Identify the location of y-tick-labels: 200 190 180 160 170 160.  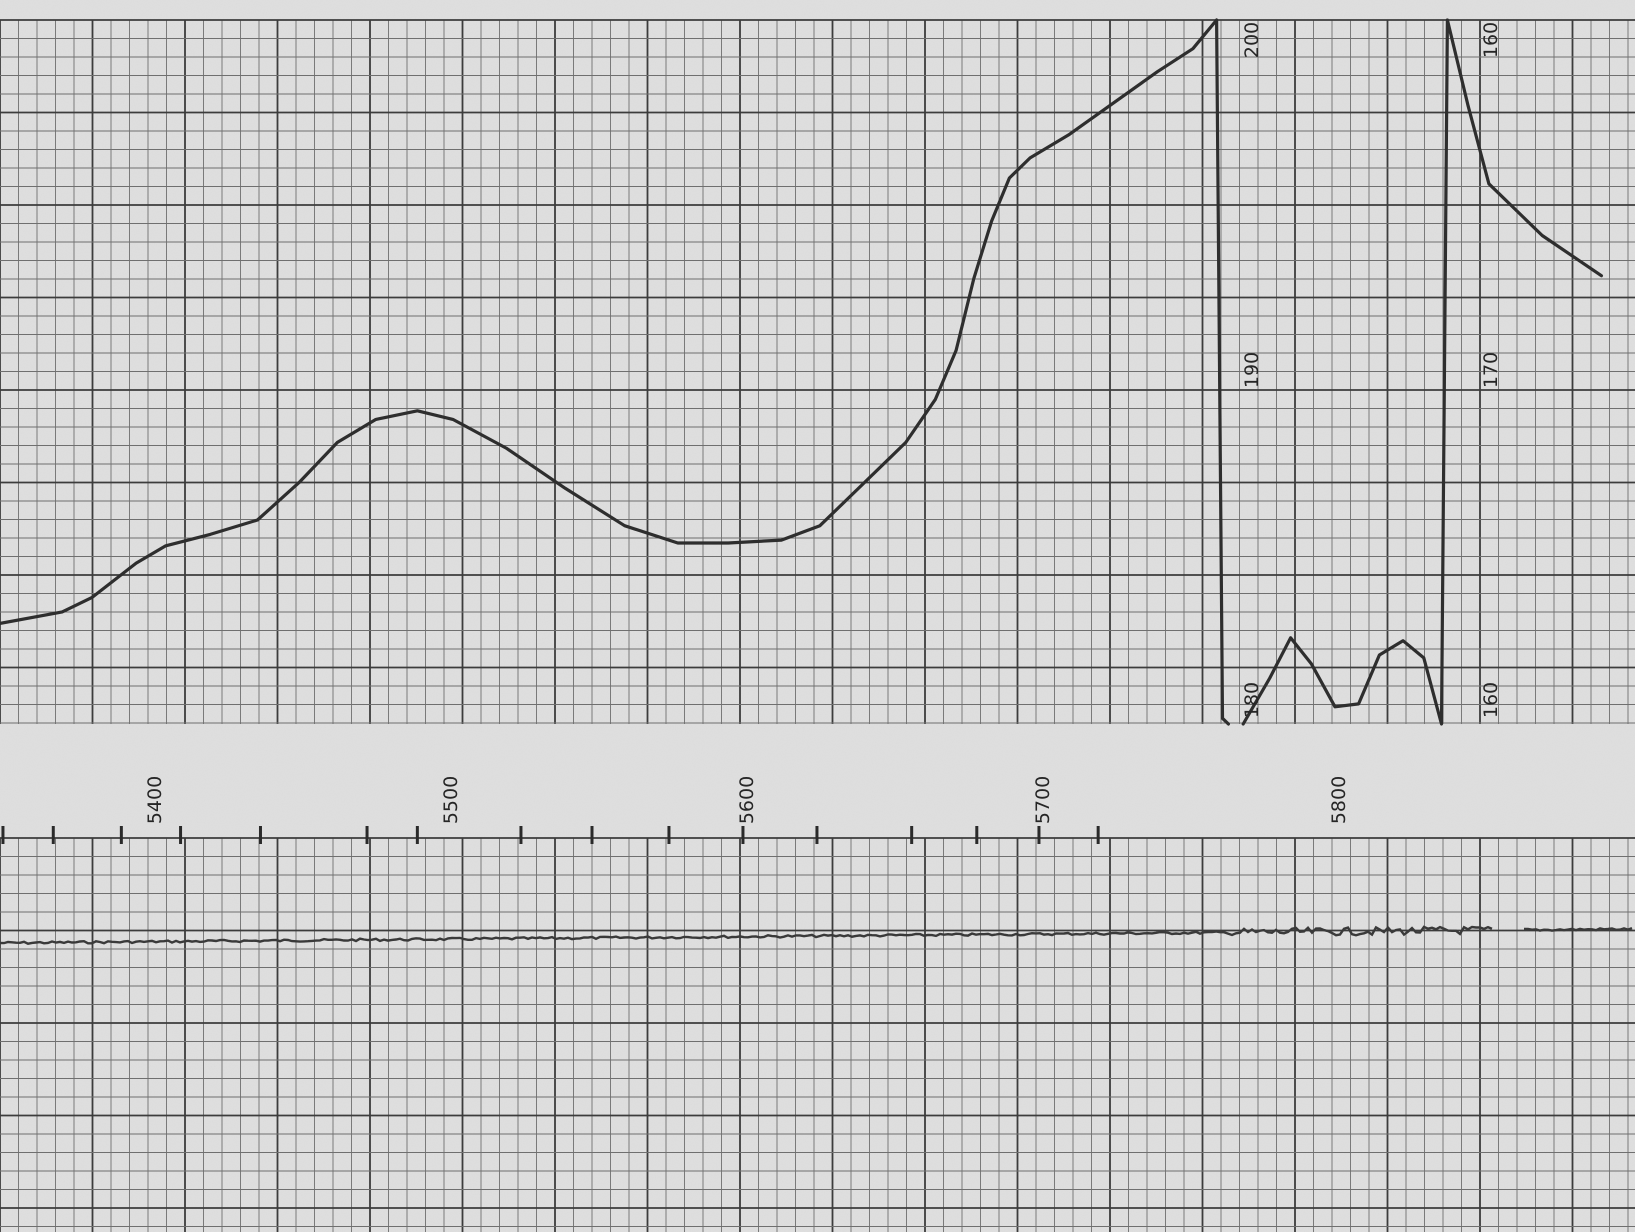
(1371, 370).